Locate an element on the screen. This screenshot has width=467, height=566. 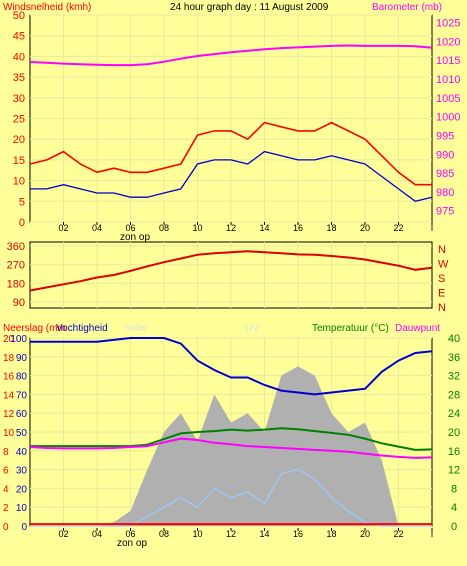
panel2-grid is located at coordinates (231, 275).